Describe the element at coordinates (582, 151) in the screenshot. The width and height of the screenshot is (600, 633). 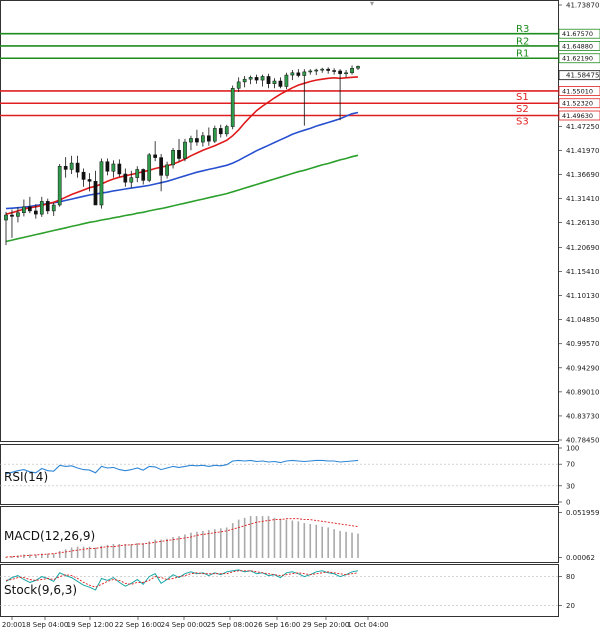
I see `price-tick-label: 41.41970` at that location.